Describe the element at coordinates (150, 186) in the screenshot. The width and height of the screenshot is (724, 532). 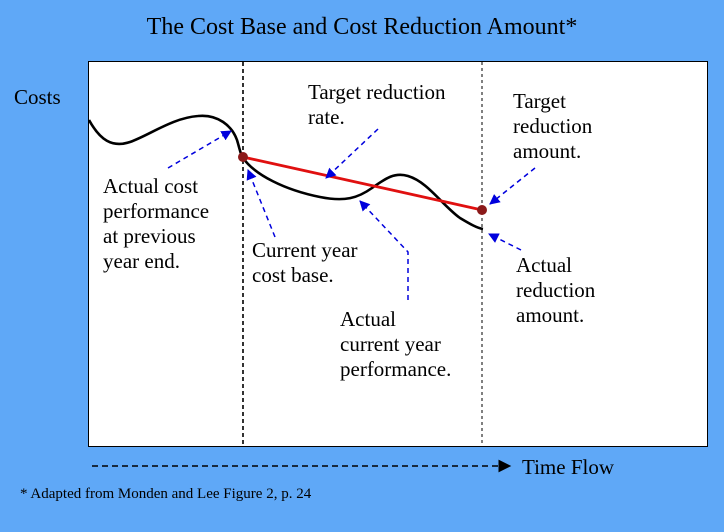
I see `label-line: Actual cost` at that location.